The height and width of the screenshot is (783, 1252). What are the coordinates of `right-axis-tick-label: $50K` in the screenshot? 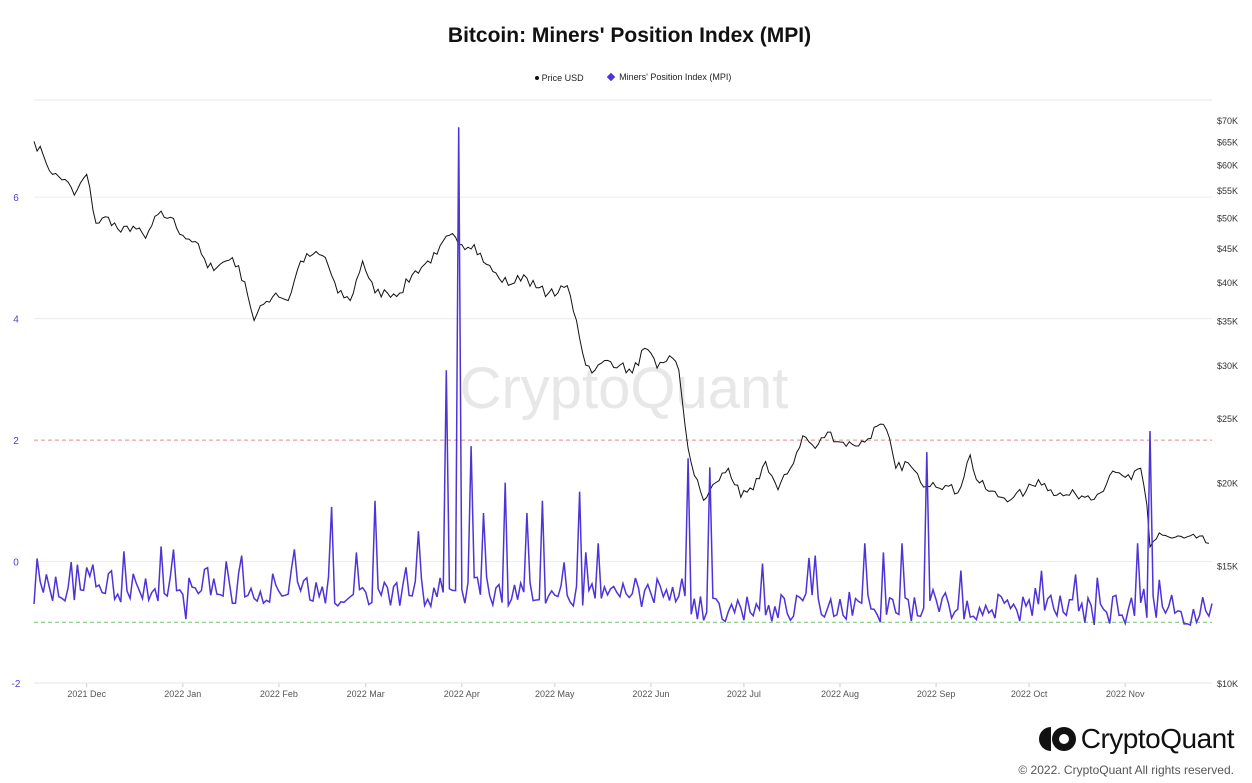 It's located at (1227, 218).